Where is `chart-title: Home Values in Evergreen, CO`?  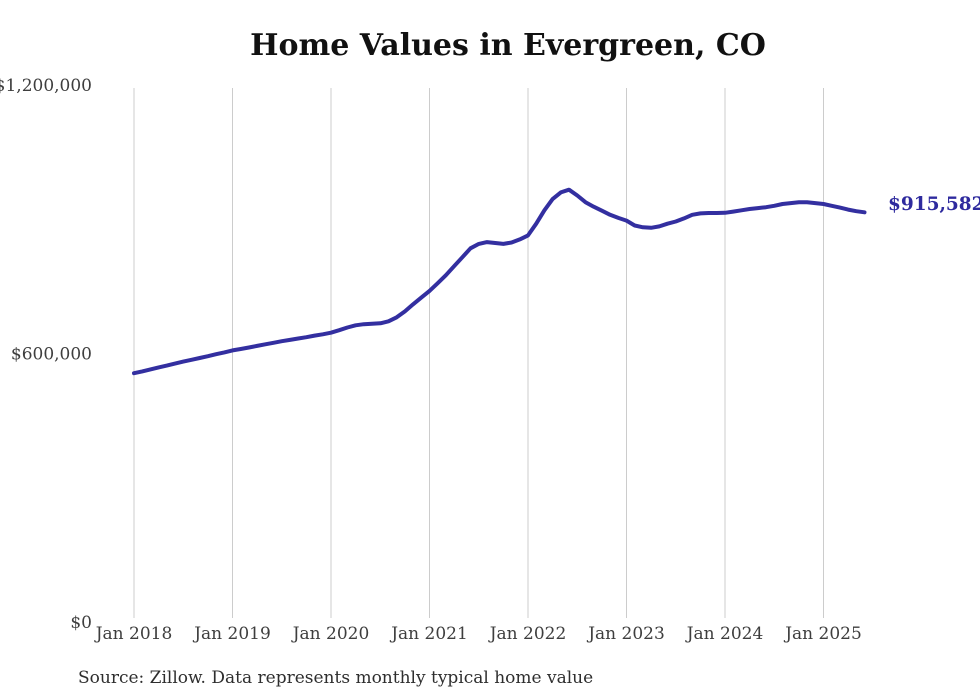 chart-title: Home Values in Evergreen, CO is located at coordinates (508, 45).